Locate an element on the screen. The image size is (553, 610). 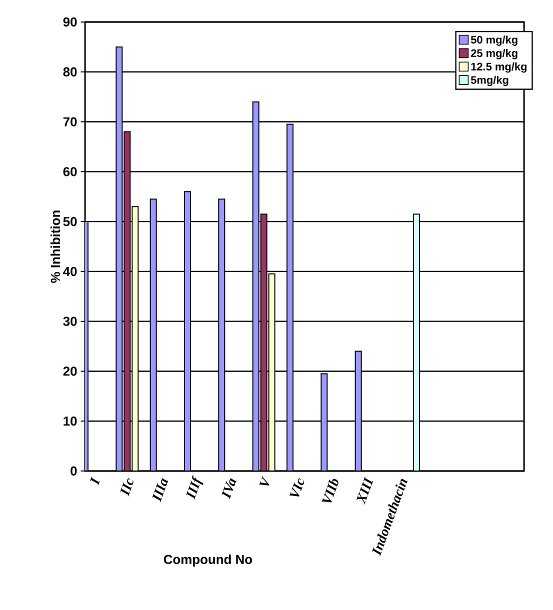
legend-label: 12.5 mg/kg is located at coordinates (498, 67).